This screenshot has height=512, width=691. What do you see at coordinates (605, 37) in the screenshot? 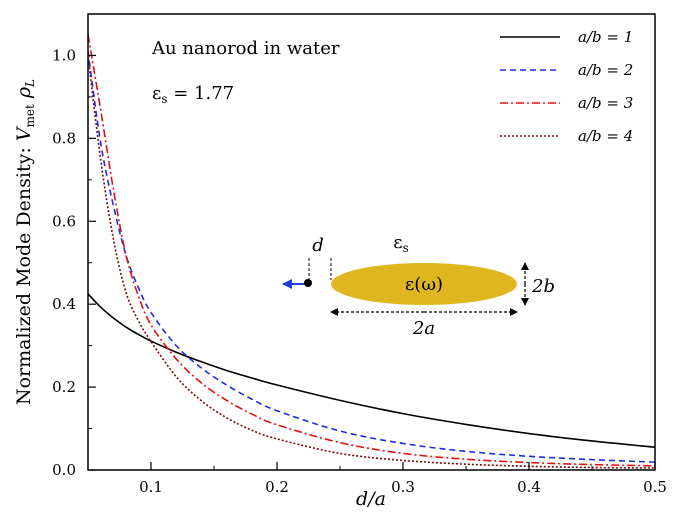
I see `legend-label-1: a/b = 1` at bounding box center [605, 37].